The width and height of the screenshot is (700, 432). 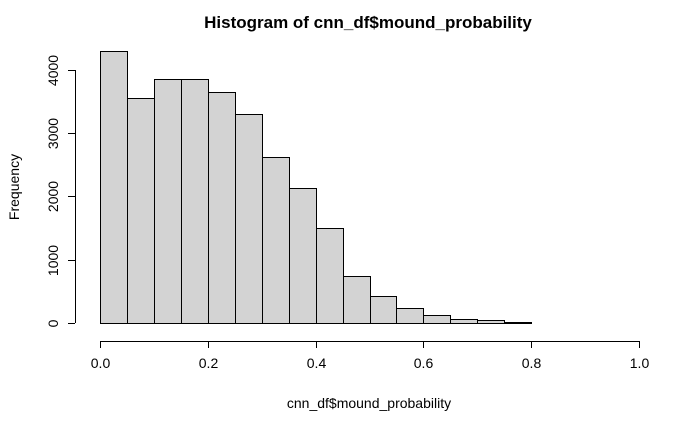 I want to click on x-tick-label: 0.8, so click(x=532, y=363).